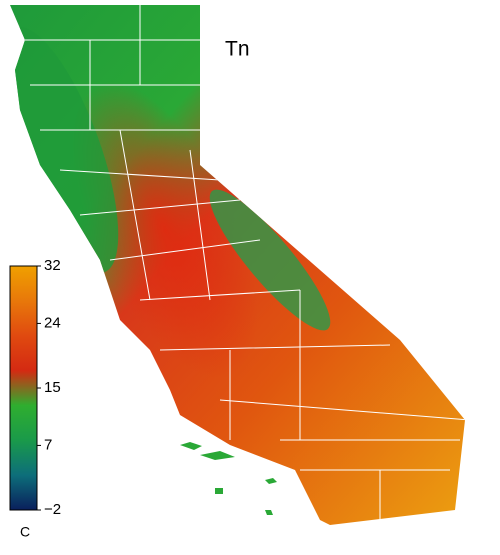 The height and width of the screenshot is (555, 500). I want to click on colorbar-tick-label: 15, so click(52, 387).